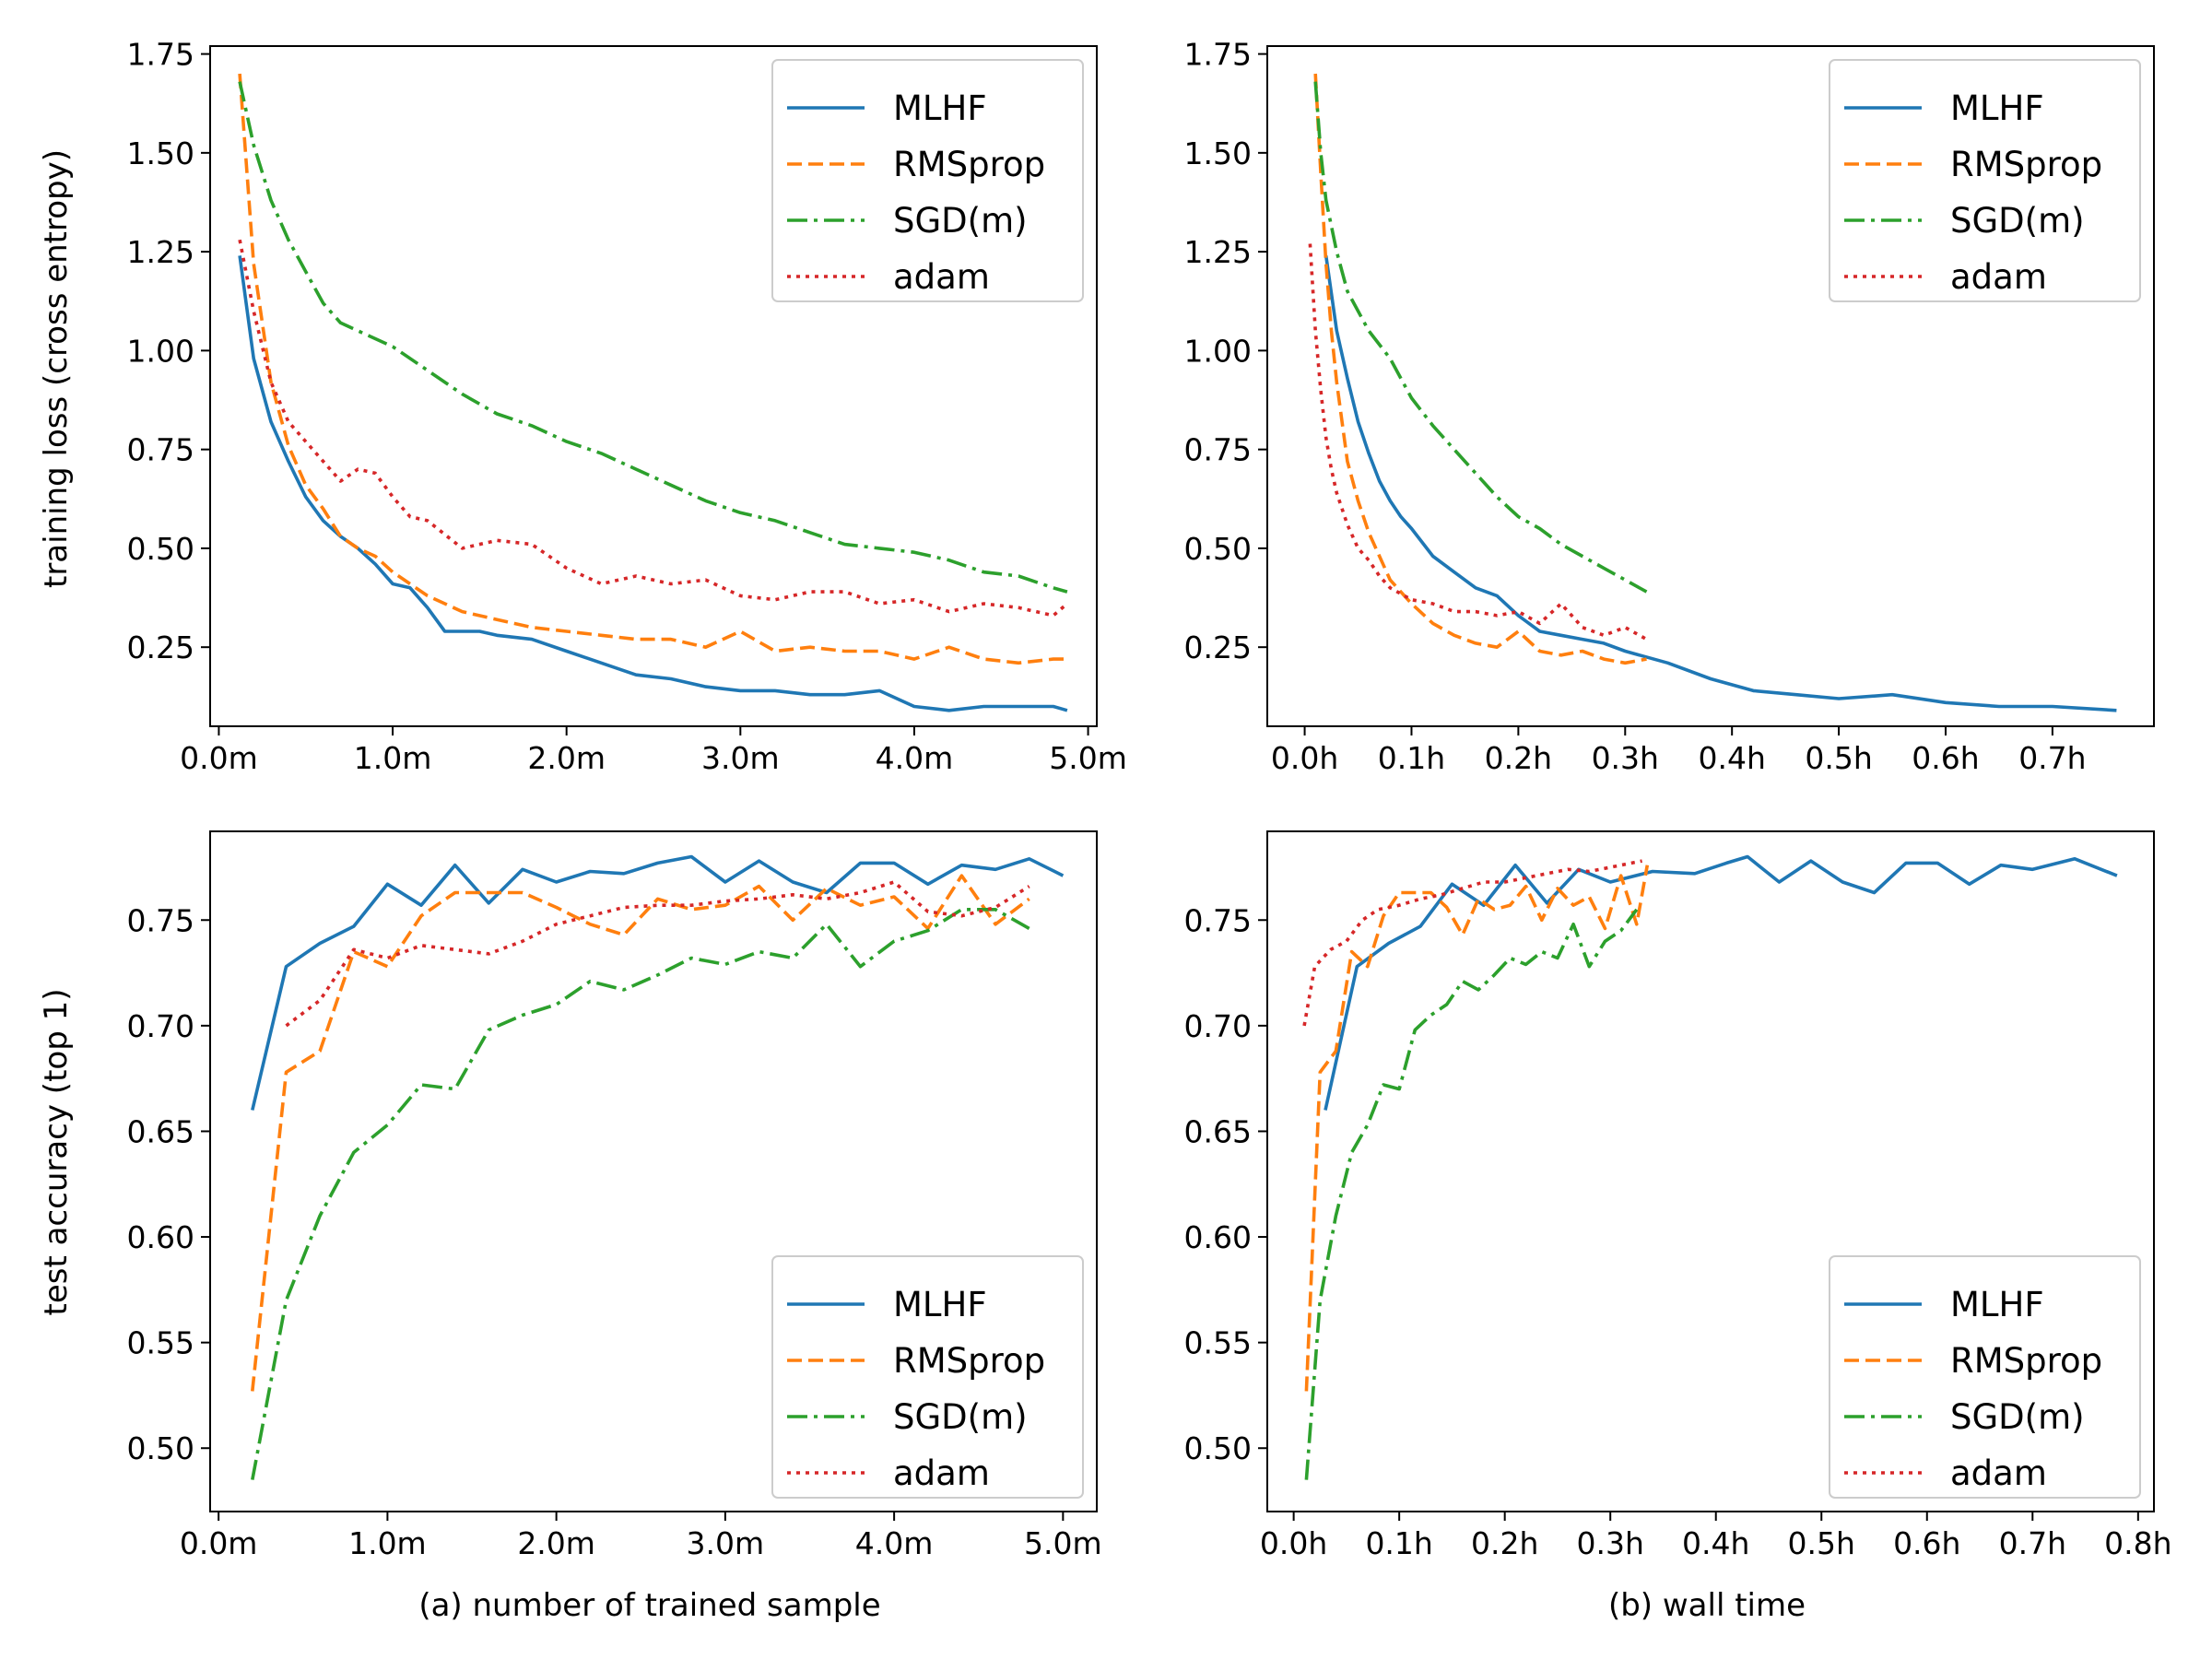 The width and height of the screenshot is (2212, 1659). Describe the element at coordinates (56, 1152) in the screenshot. I see `ylabel-test-accuracy: test accuracy (top 1)` at that location.